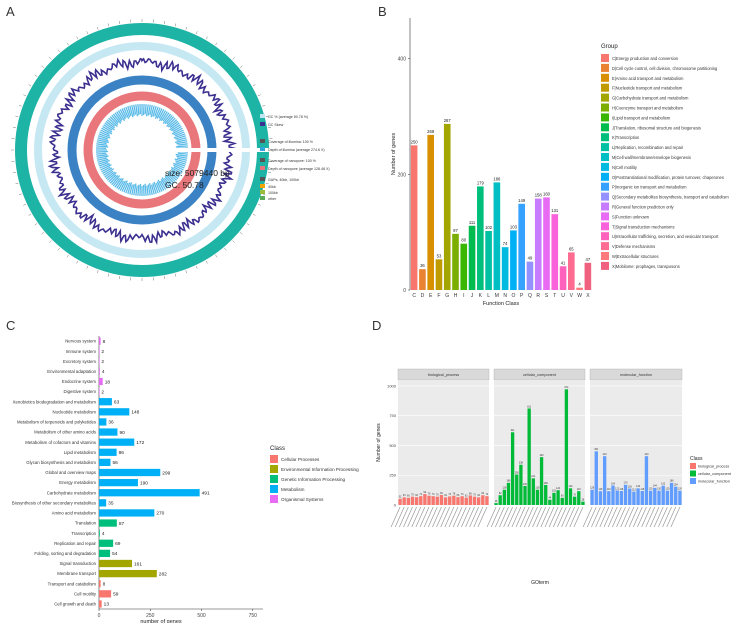 The width and height of the screenshot is (750, 628). What do you see at coordinates (522, 200) in the screenshot?
I see `chart-b-value-label: 149` at bounding box center [522, 200].